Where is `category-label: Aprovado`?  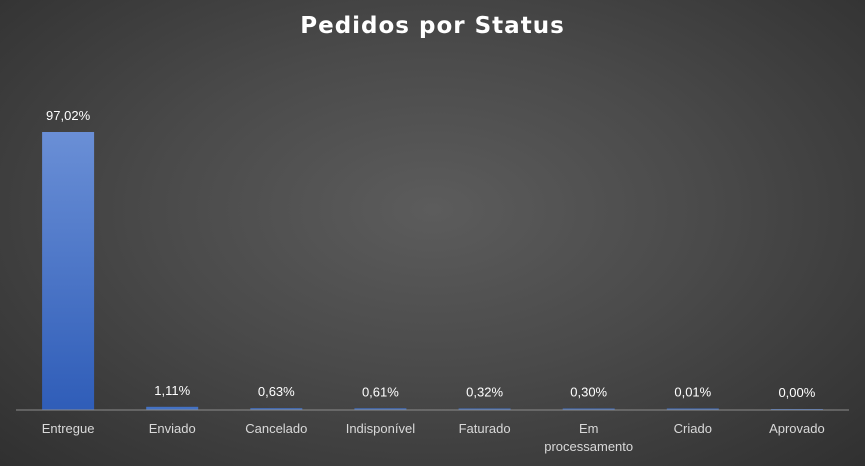
category-label: Aprovado is located at coordinates (797, 428).